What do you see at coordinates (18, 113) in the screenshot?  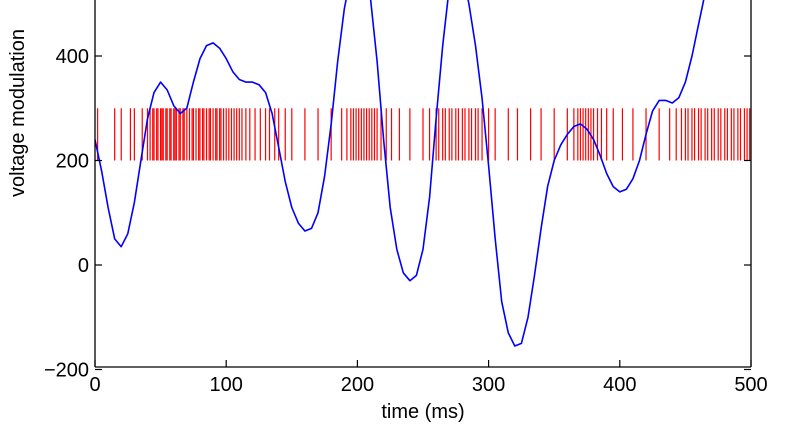 I see `y-axis-label: voltage modulation` at bounding box center [18, 113].